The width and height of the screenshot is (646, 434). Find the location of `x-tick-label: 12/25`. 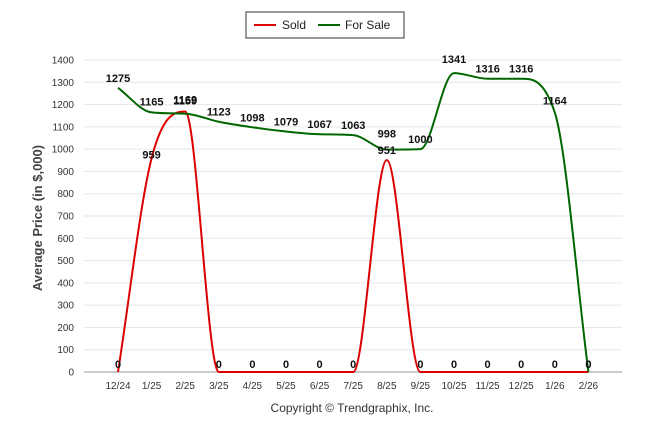

x-tick-label: 12/25 is located at coordinates (521, 386).